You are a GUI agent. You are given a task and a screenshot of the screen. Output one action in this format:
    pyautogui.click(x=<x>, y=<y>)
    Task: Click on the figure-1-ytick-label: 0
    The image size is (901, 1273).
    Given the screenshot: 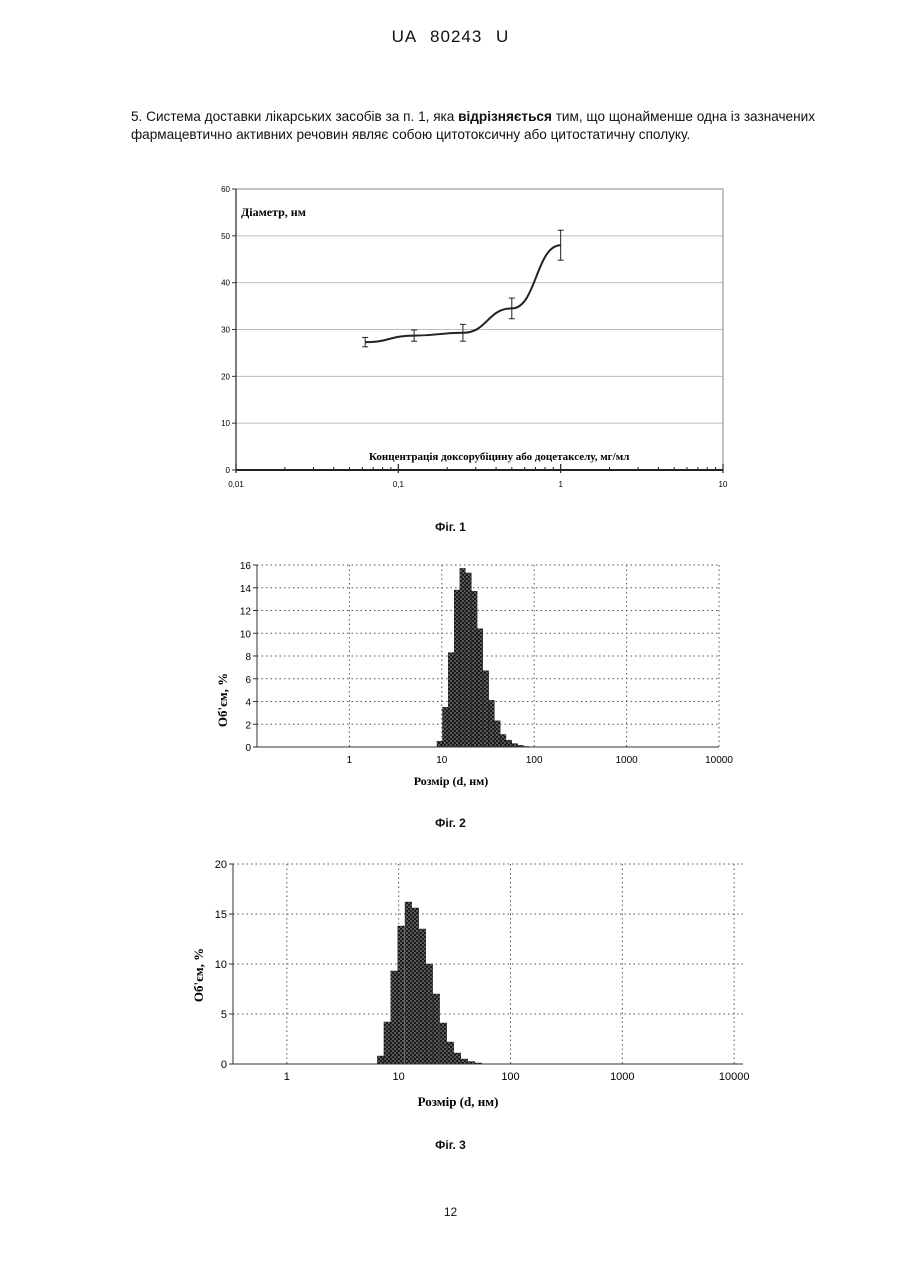 What is the action you would take?
    pyautogui.click(x=228, y=470)
    